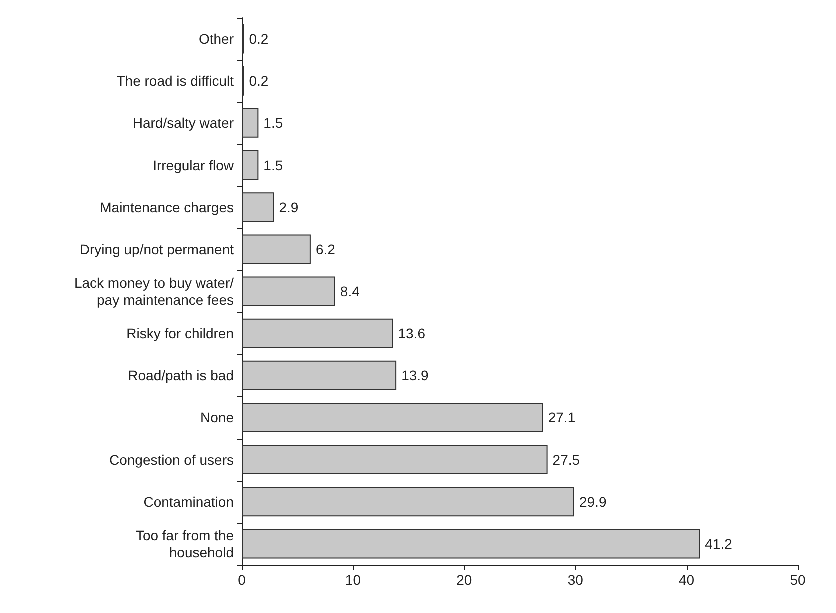  What do you see at coordinates (175, 81) in the screenshot?
I see `y-tick-label: The road is difficult` at bounding box center [175, 81].